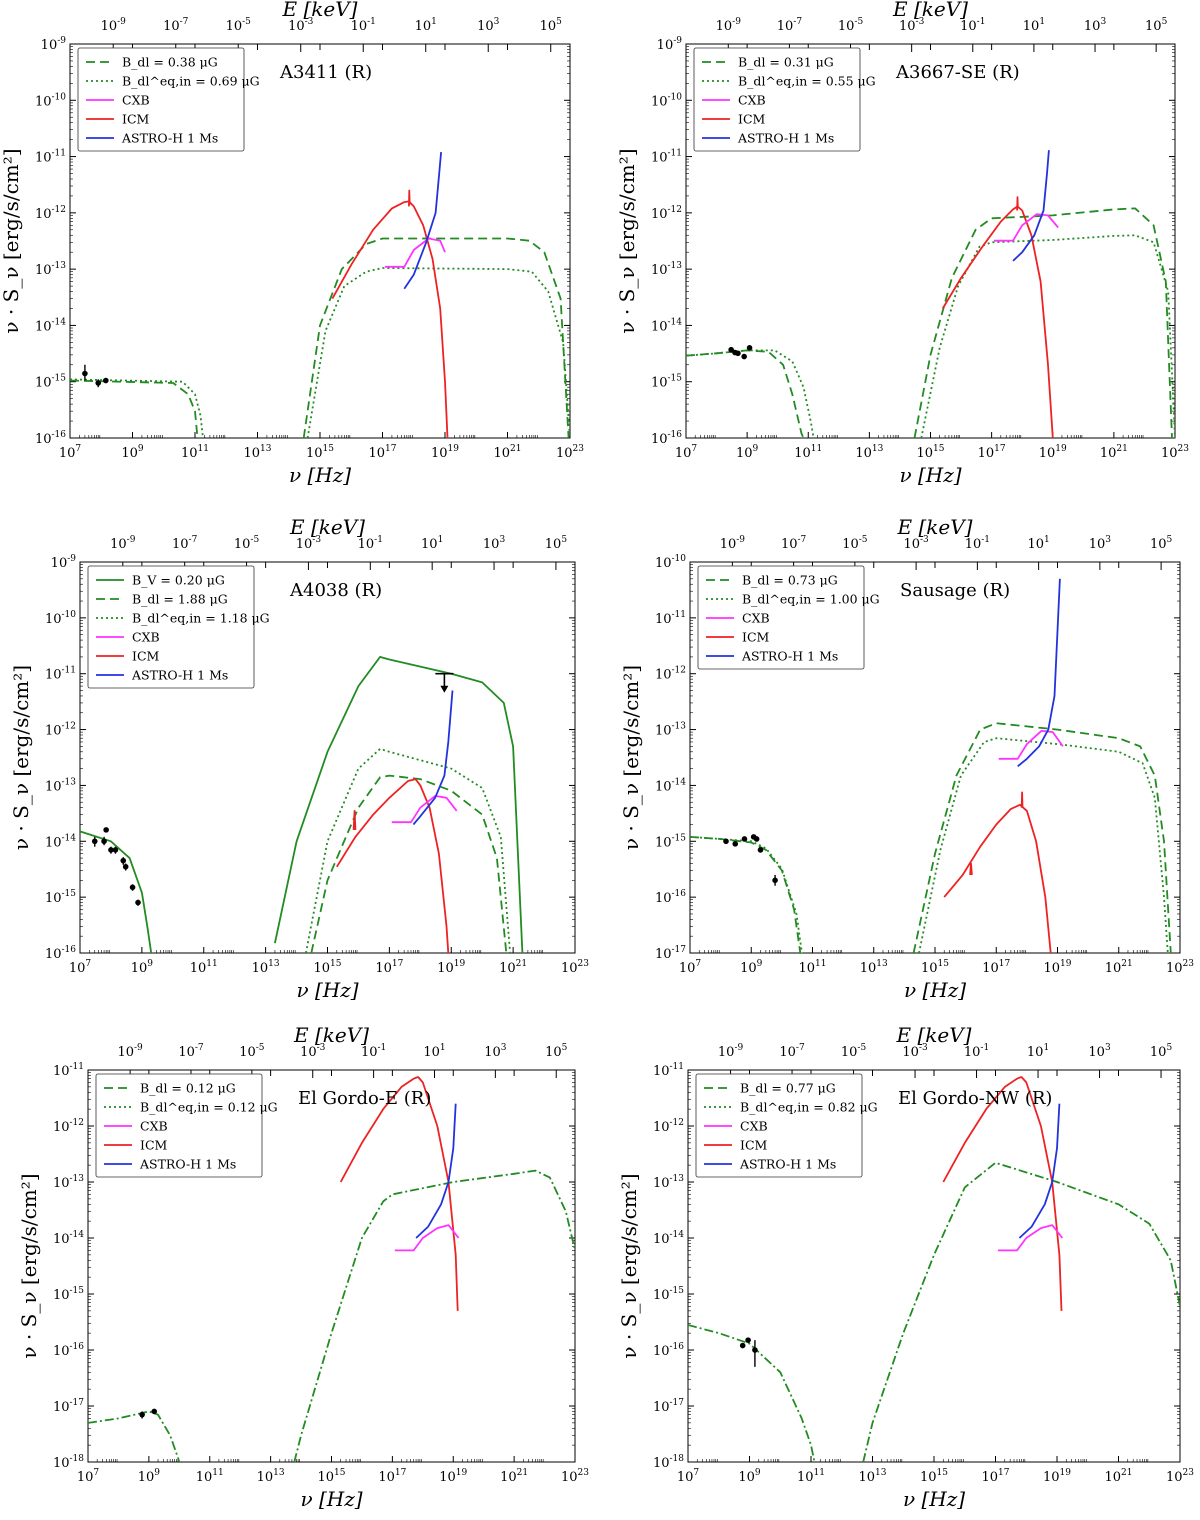  Describe the element at coordinates (327, 527) in the screenshot. I see `top-axis-title: E [keV]` at that location.